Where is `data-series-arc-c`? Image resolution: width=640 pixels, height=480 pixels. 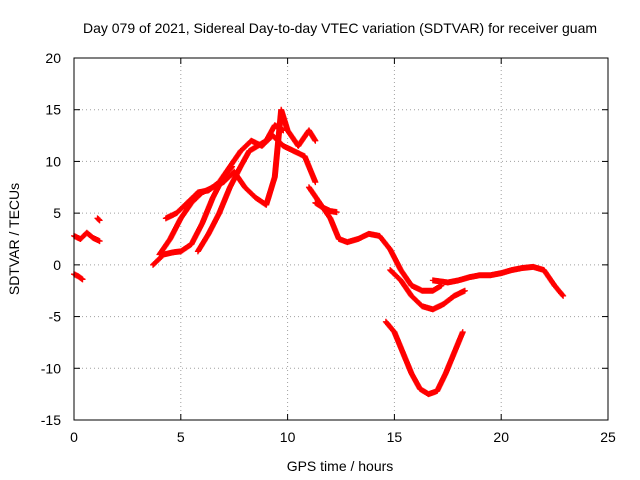 data-series-arc-c is located at coordinates (98, 219).